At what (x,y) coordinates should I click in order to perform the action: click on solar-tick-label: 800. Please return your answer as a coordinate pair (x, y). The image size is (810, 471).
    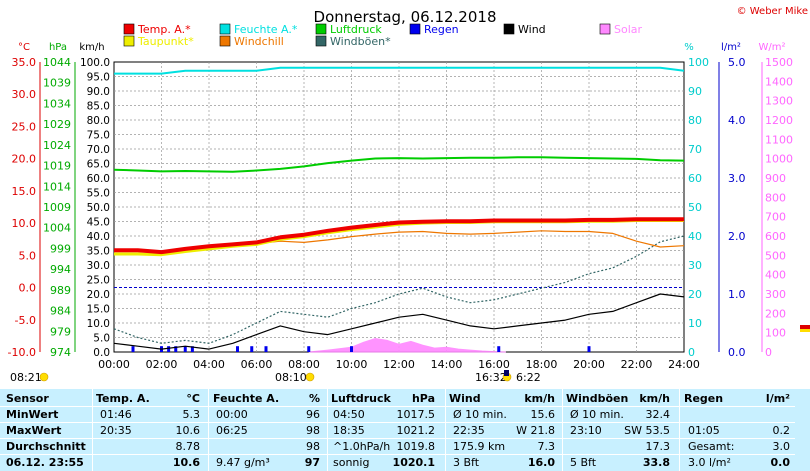
    Looking at the image, I should click on (775, 197).